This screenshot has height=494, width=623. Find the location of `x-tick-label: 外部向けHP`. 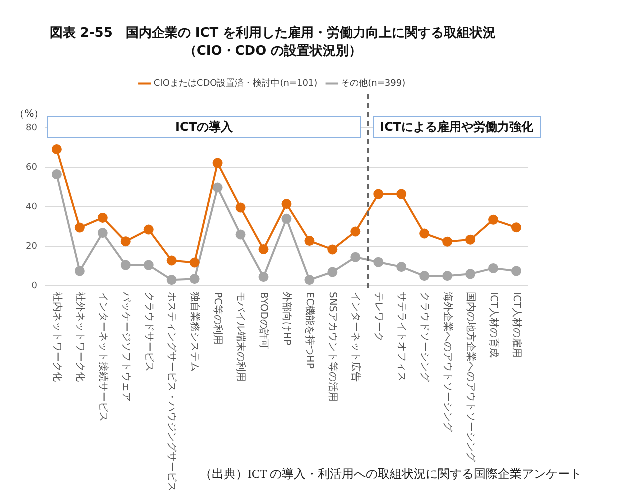

x-tick-label: 外部向けHP is located at coordinates (287, 319).